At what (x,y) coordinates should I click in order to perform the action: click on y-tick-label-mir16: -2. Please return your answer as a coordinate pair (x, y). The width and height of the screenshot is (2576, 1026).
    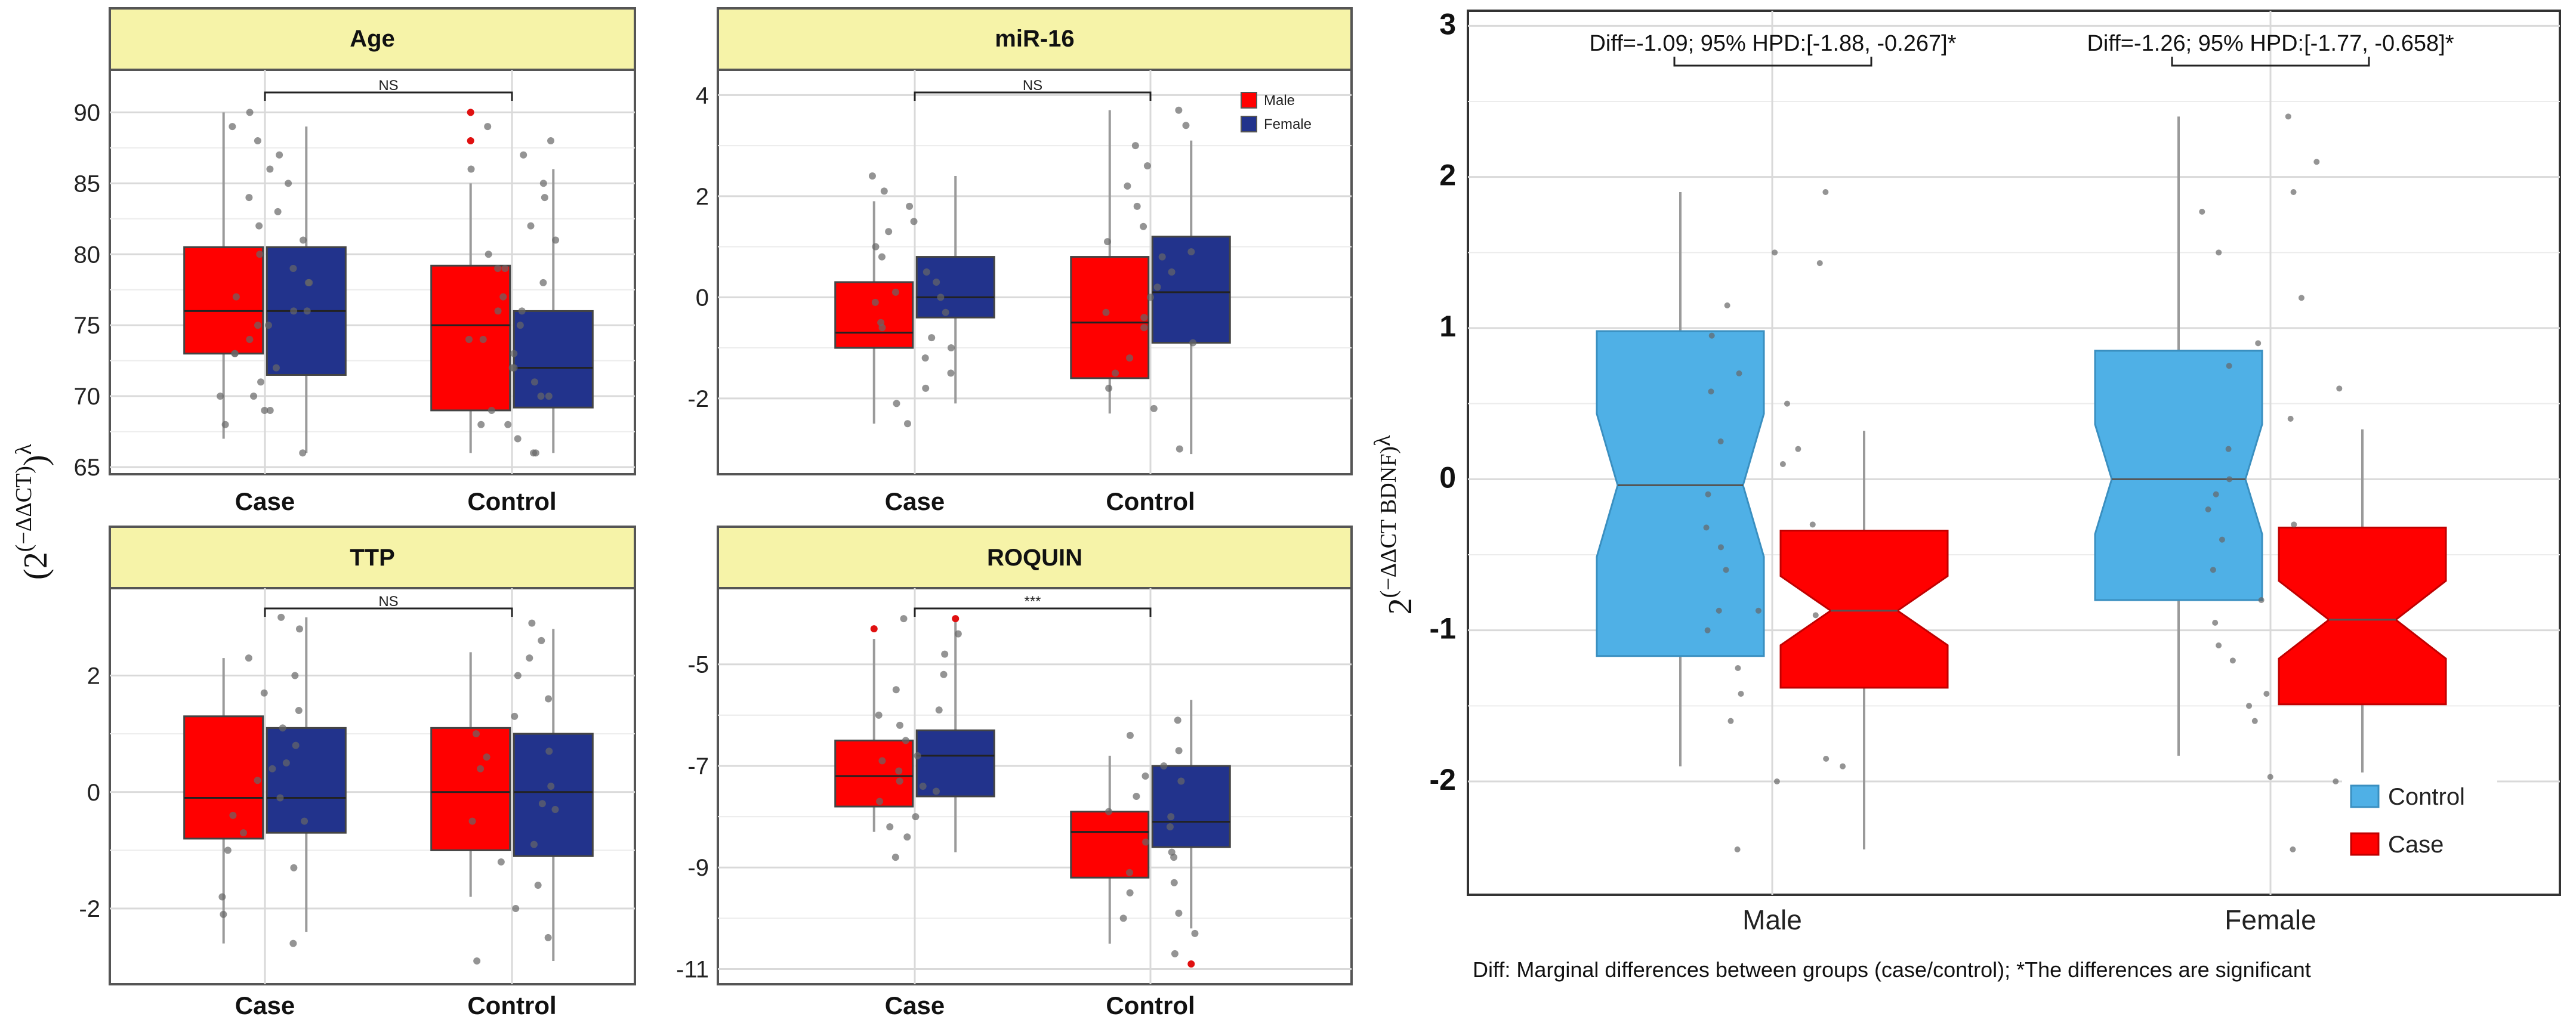
    Looking at the image, I should click on (698, 399).